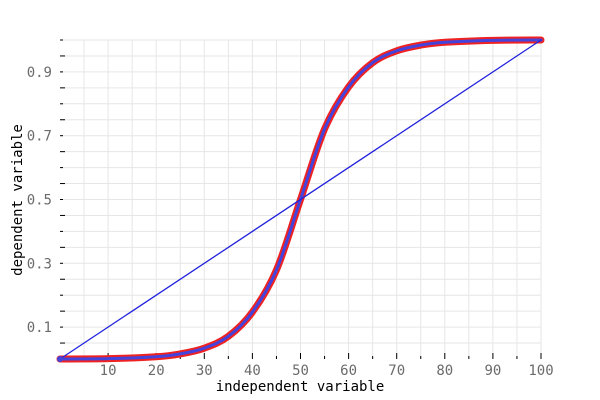 This screenshot has height=400, width=600. Describe the element at coordinates (444, 371) in the screenshot. I see `x-tick-label: 80` at that location.